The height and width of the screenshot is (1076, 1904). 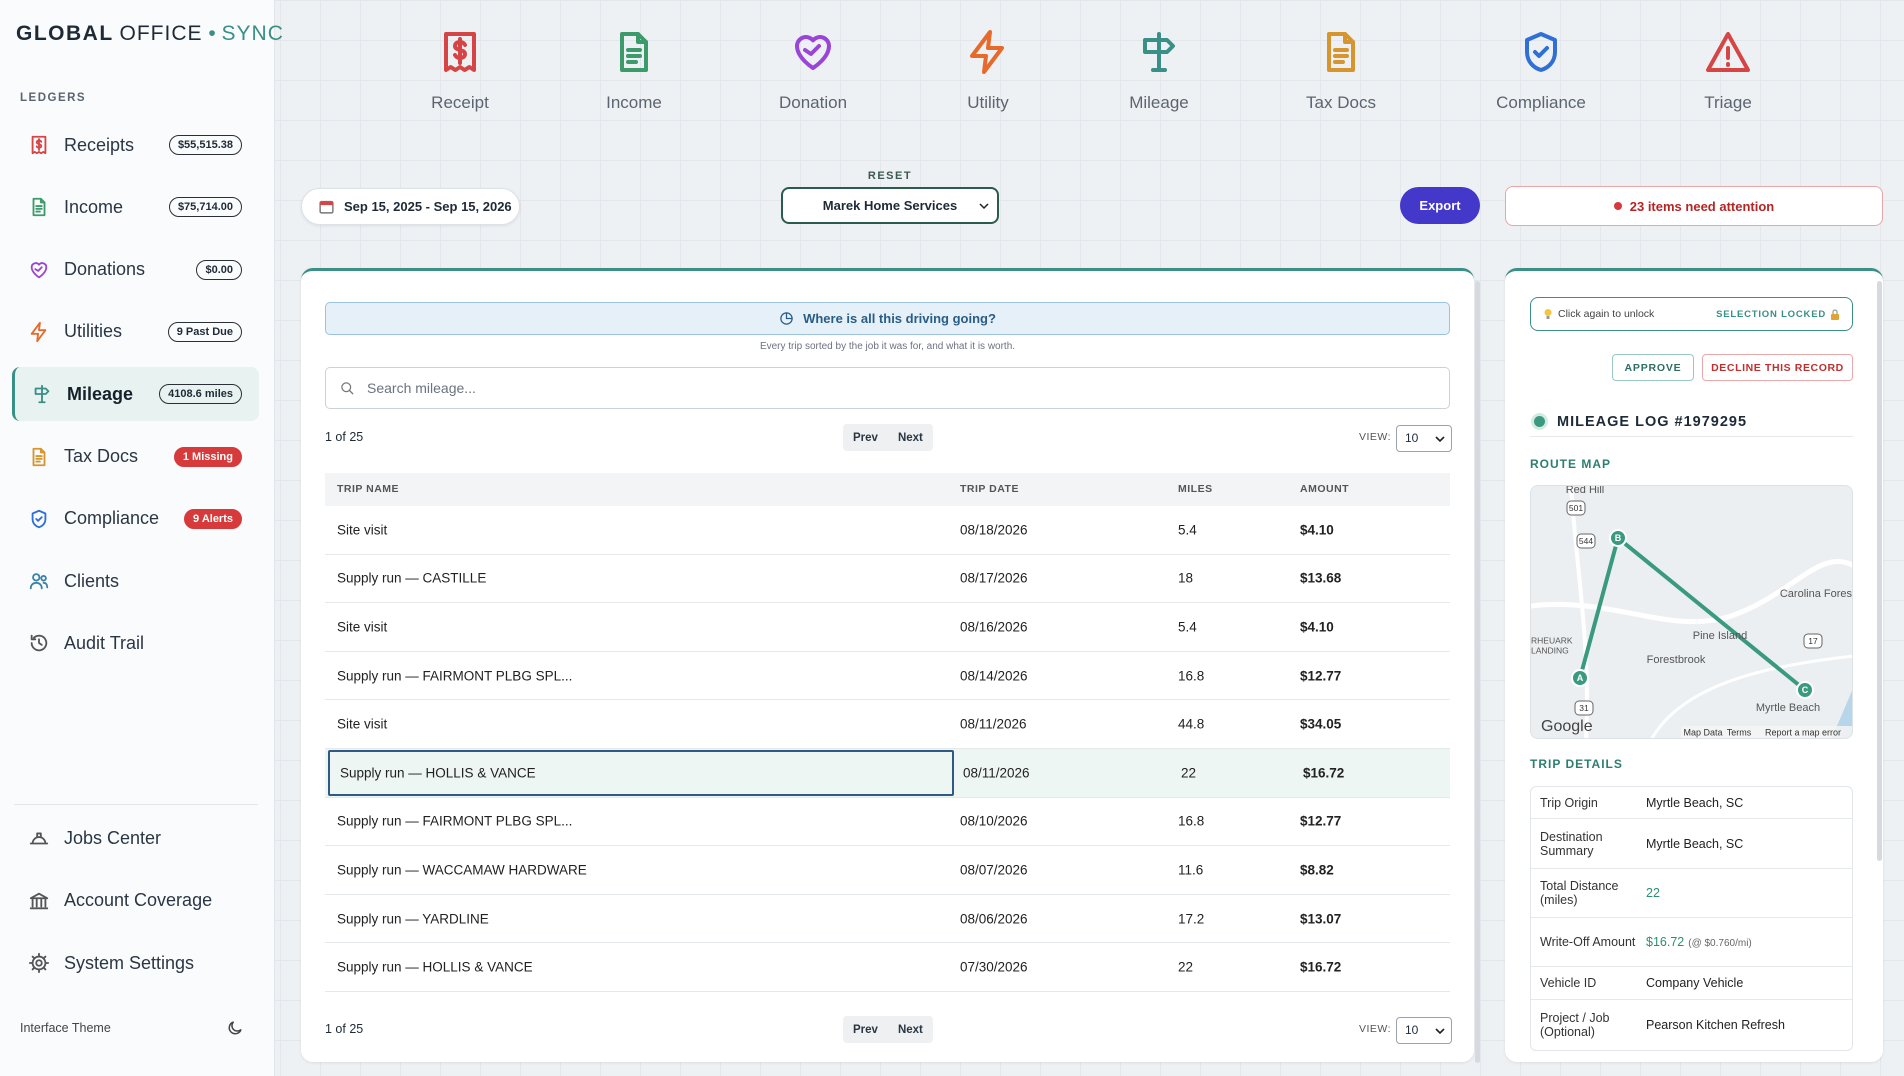 I want to click on date-range: Sep 15, 2025 - Sep 15, 2026, so click(x=410, y=206).